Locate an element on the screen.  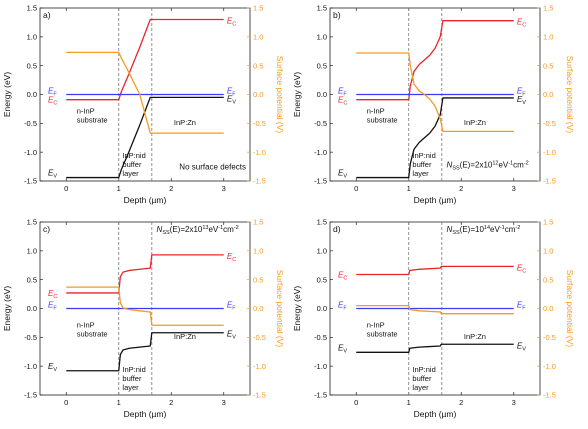
region-substrate-label: substrate is located at coordinates (382, 120).